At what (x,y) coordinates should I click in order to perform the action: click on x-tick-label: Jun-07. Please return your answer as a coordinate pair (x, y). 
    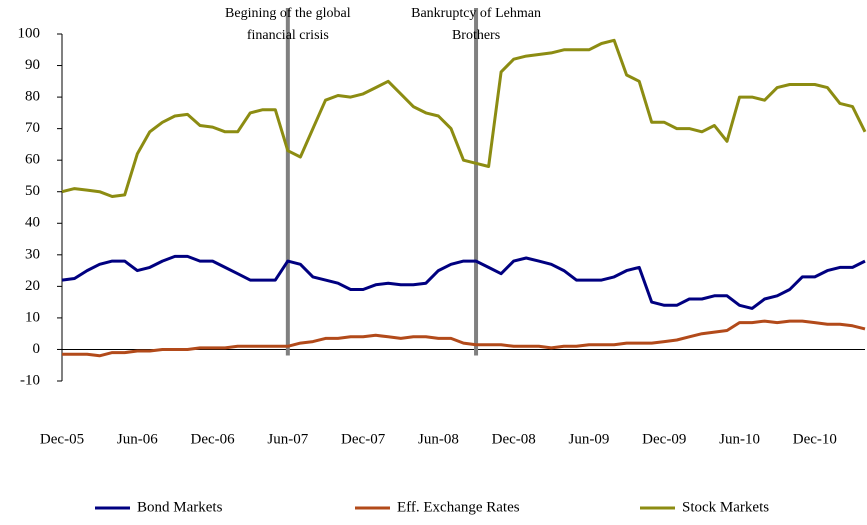
    Looking at the image, I should click on (287, 439).